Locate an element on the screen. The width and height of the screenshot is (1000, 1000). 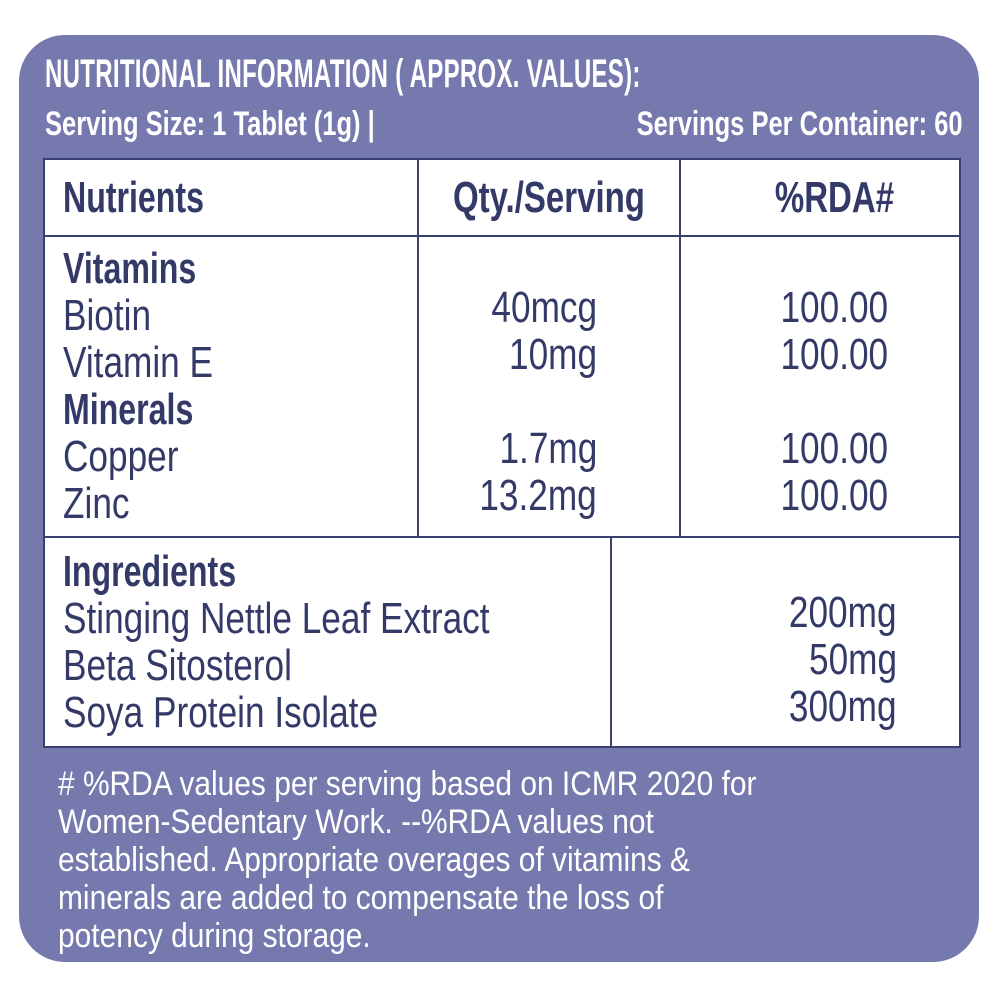
section-title-vitamins: Vitamins is located at coordinates (130, 268).